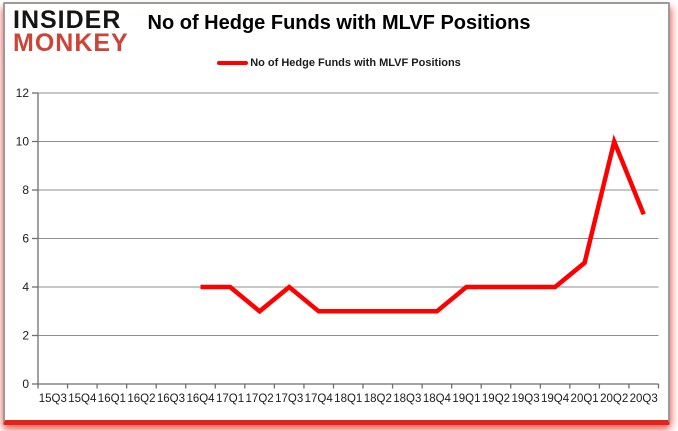 The height and width of the screenshot is (431, 678). I want to click on svg-text: 20Q3, so click(644, 399).